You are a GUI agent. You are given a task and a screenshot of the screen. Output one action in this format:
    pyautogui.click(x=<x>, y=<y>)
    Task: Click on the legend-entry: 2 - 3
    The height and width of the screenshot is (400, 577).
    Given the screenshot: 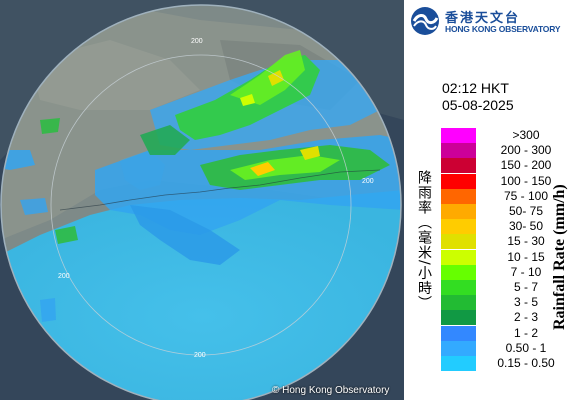 What is the action you would take?
    pyautogui.click(x=506, y=318)
    